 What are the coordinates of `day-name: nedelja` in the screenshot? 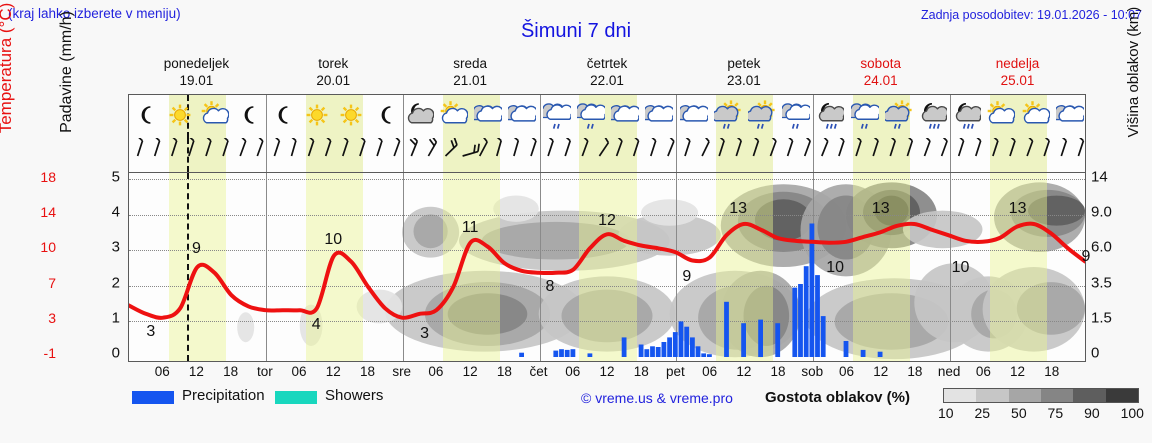 It's located at (1017, 63).